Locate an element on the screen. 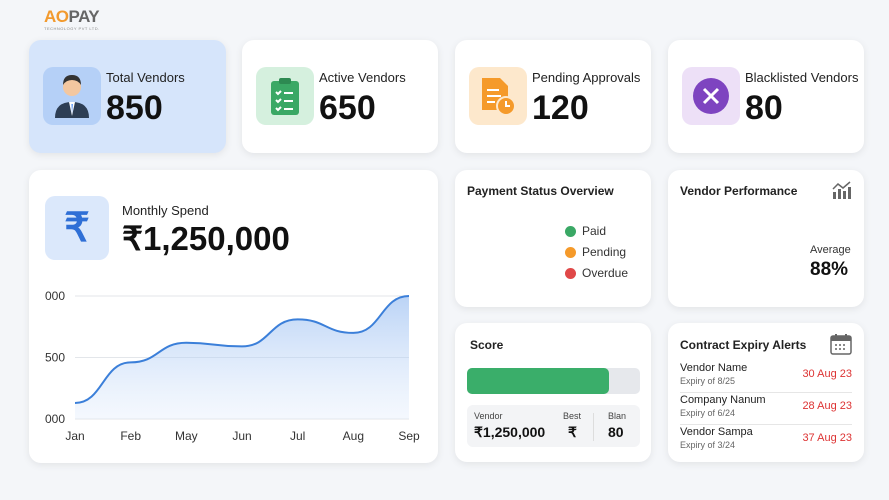  legend-overdue: Overdue is located at coordinates (596, 273).